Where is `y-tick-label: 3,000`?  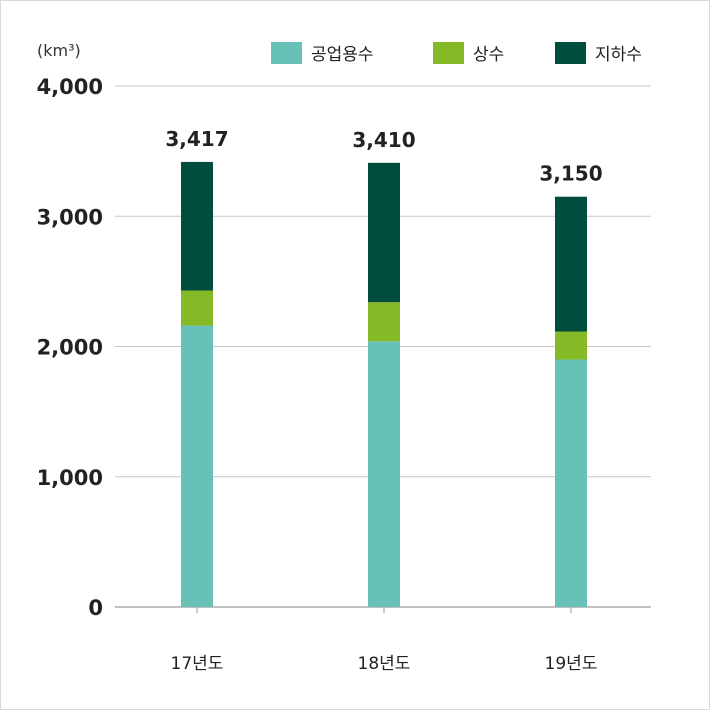 y-tick-label: 3,000 is located at coordinates (70, 217).